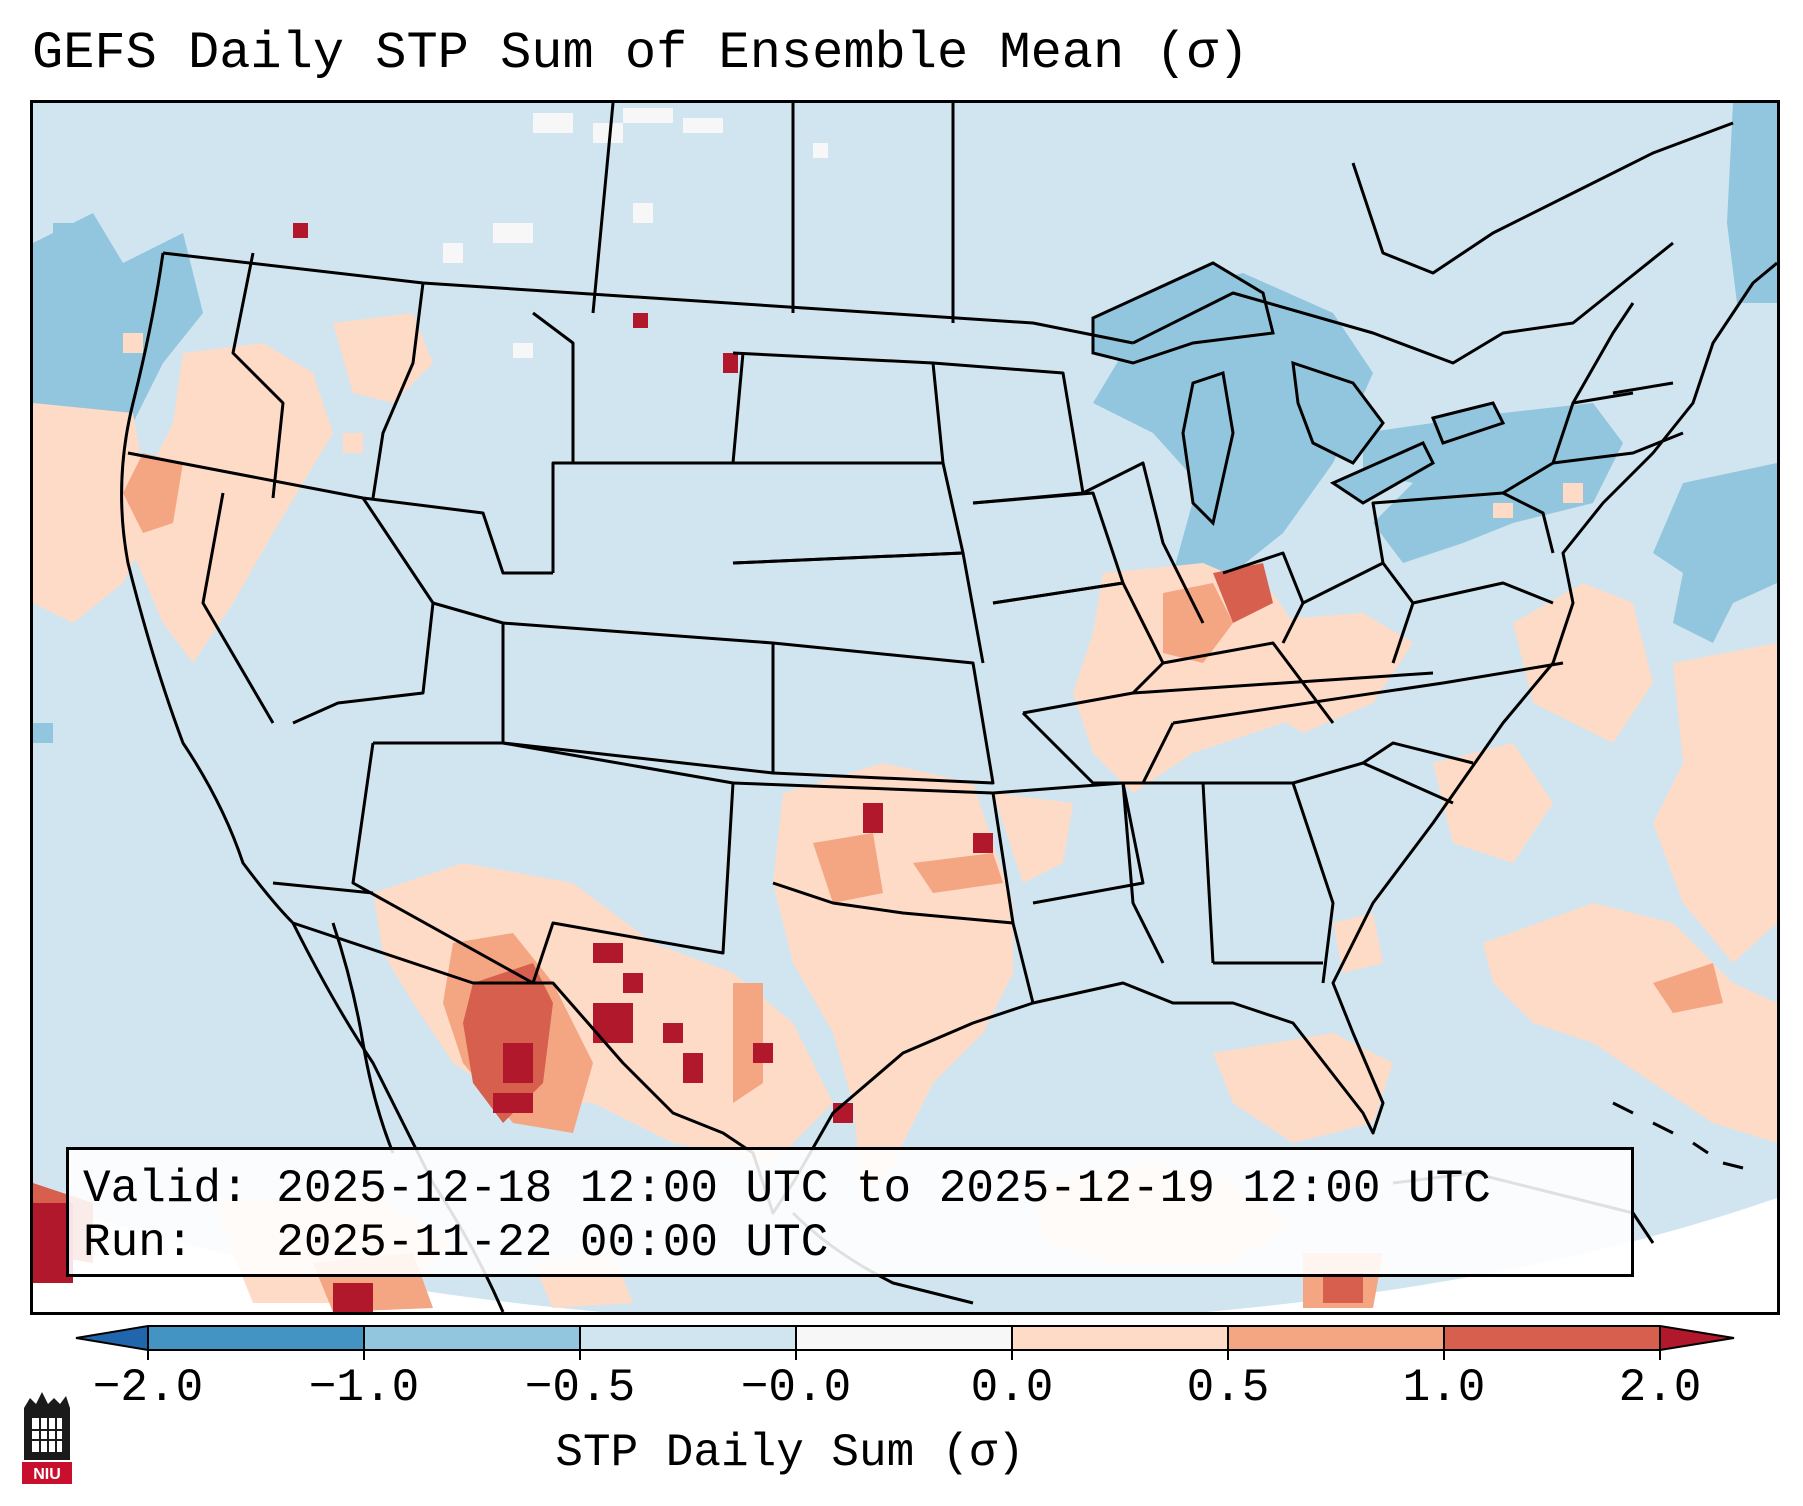 The height and width of the screenshot is (1506, 1803). What do you see at coordinates (796, 1388) in the screenshot?
I see `colorbar-tick-label: −0.0` at bounding box center [796, 1388].